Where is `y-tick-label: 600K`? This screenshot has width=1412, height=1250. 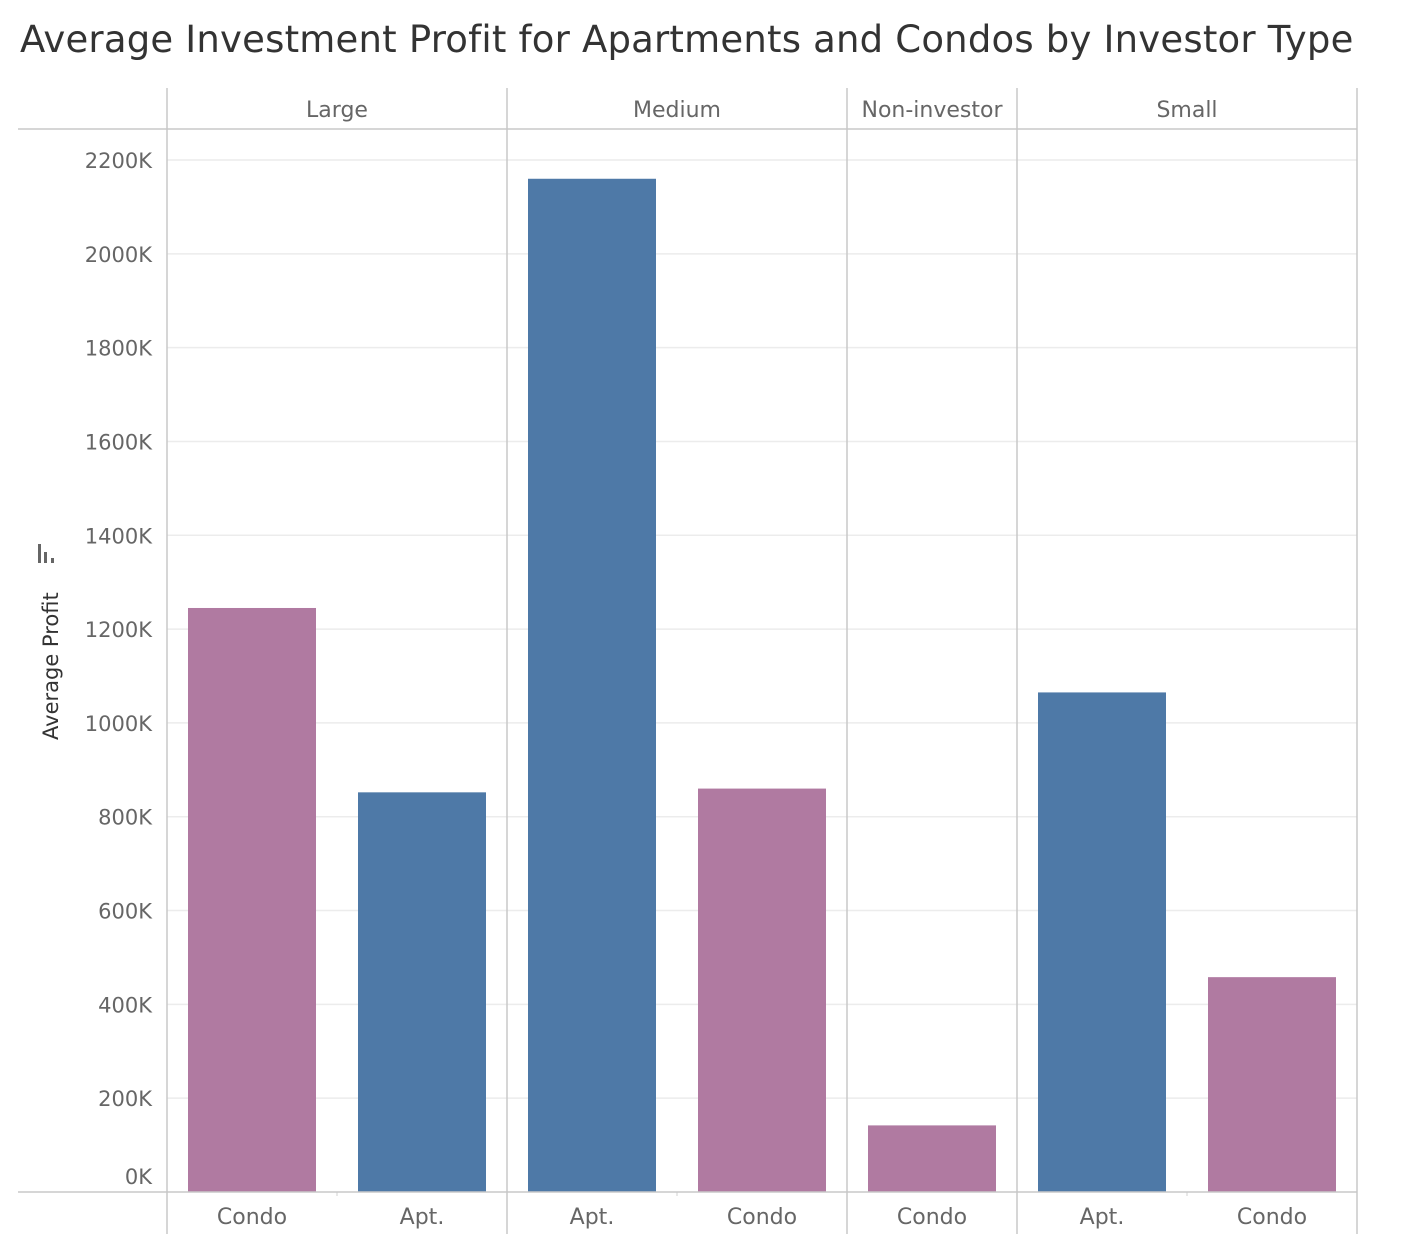
y-tick-label: 600K is located at coordinates (125, 912).